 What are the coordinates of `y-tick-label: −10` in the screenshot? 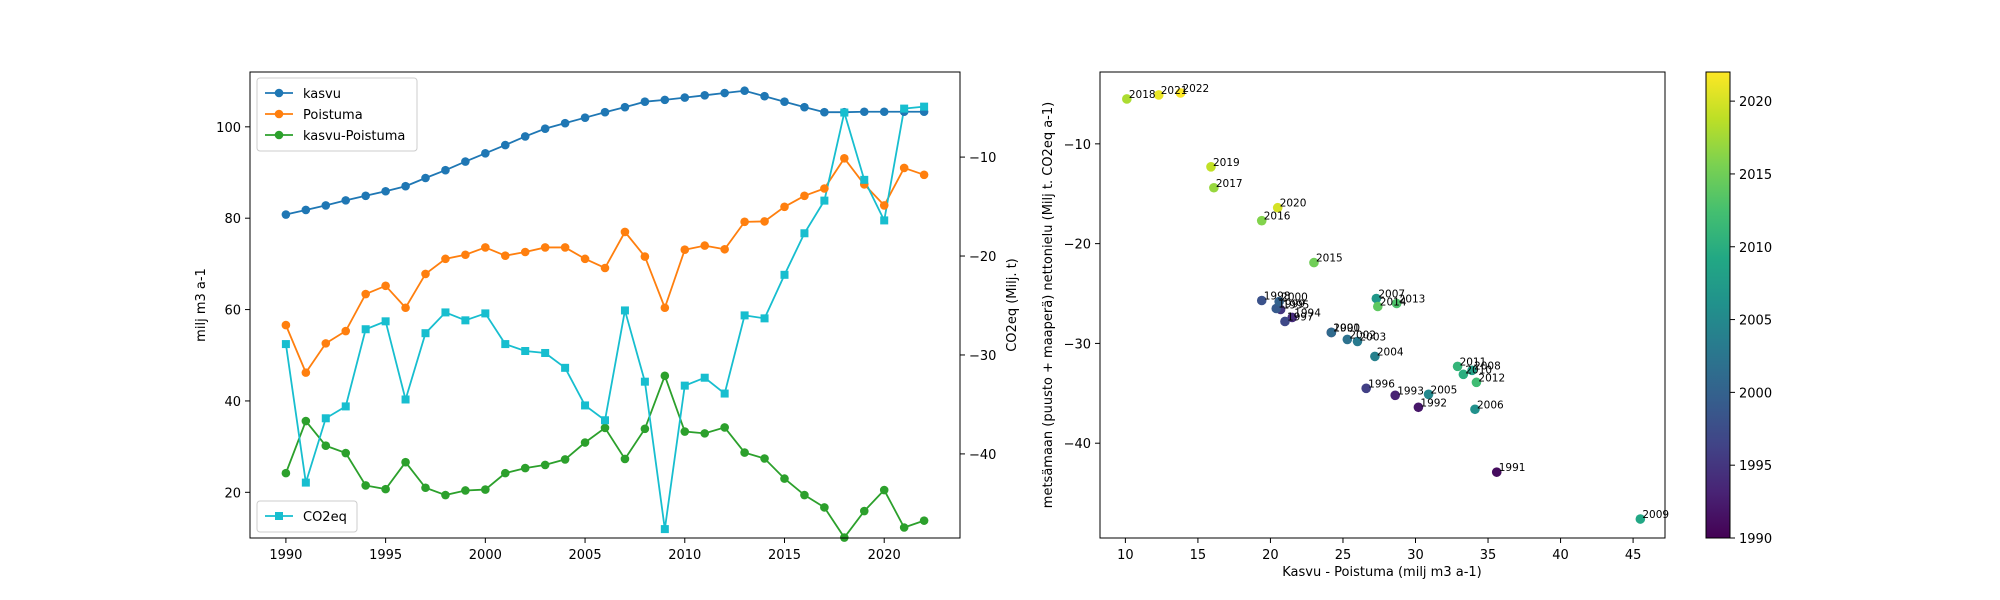 It's located at (1077, 145).